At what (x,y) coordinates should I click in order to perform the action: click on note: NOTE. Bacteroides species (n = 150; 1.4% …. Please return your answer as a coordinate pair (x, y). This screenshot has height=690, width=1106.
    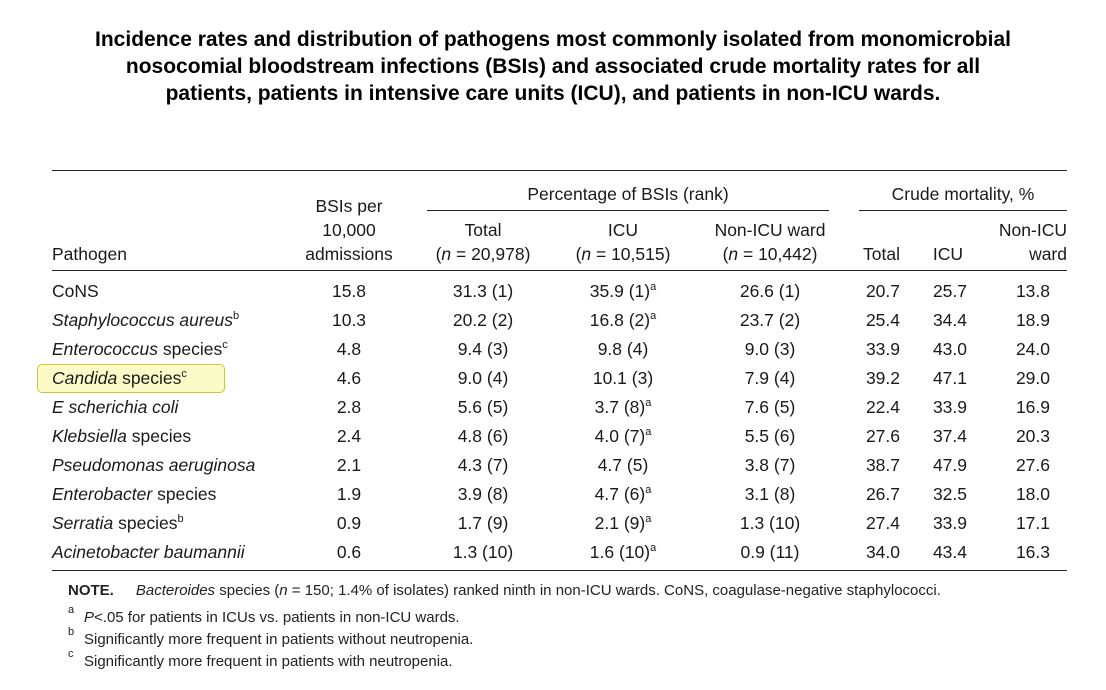
    Looking at the image, I should click on (504, 591).